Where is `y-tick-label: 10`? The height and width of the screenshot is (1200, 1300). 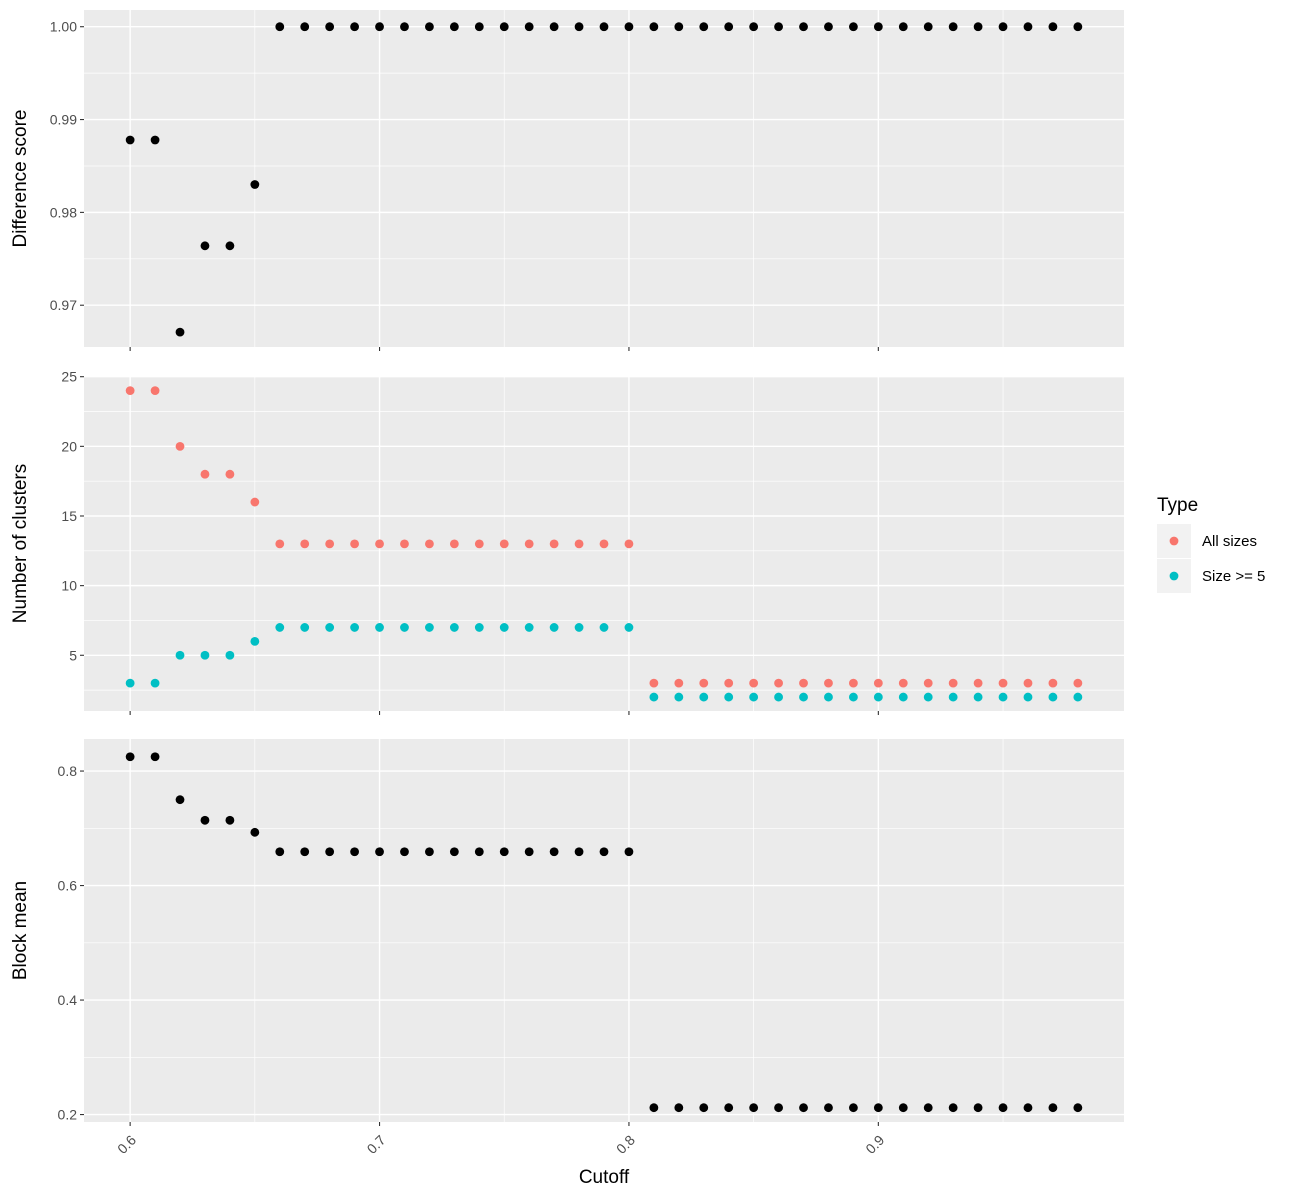
y-tick-label: 10 is located at coordinates (69, 586).